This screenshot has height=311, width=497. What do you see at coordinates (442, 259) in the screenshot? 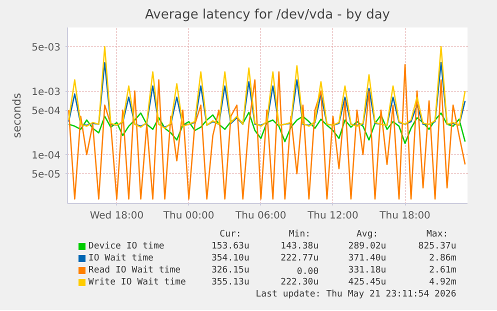
I see `text: 2.86m` at bounding box center [442, 259].